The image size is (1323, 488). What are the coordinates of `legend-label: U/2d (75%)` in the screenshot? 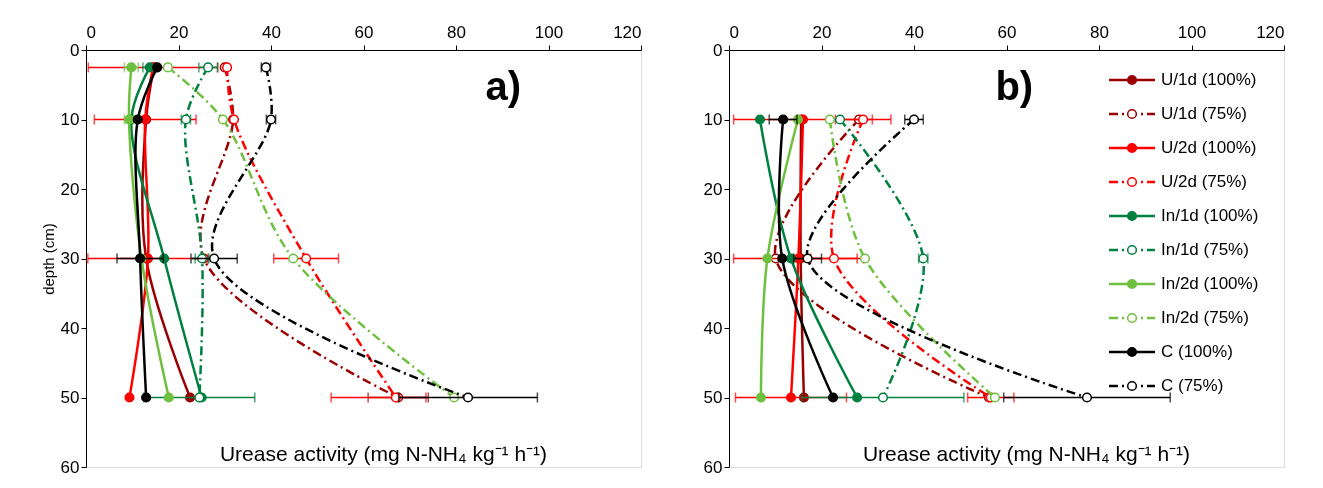 It's located at (1204, 181).